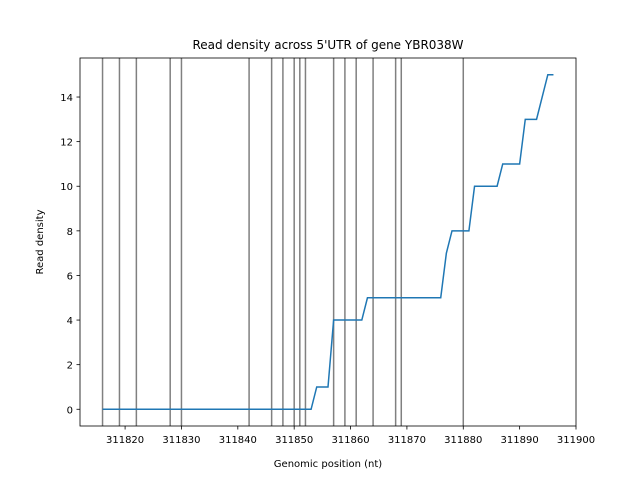 The image size is (640, 480). I want to click on x-tick-label: 311840, so click(238, 440).